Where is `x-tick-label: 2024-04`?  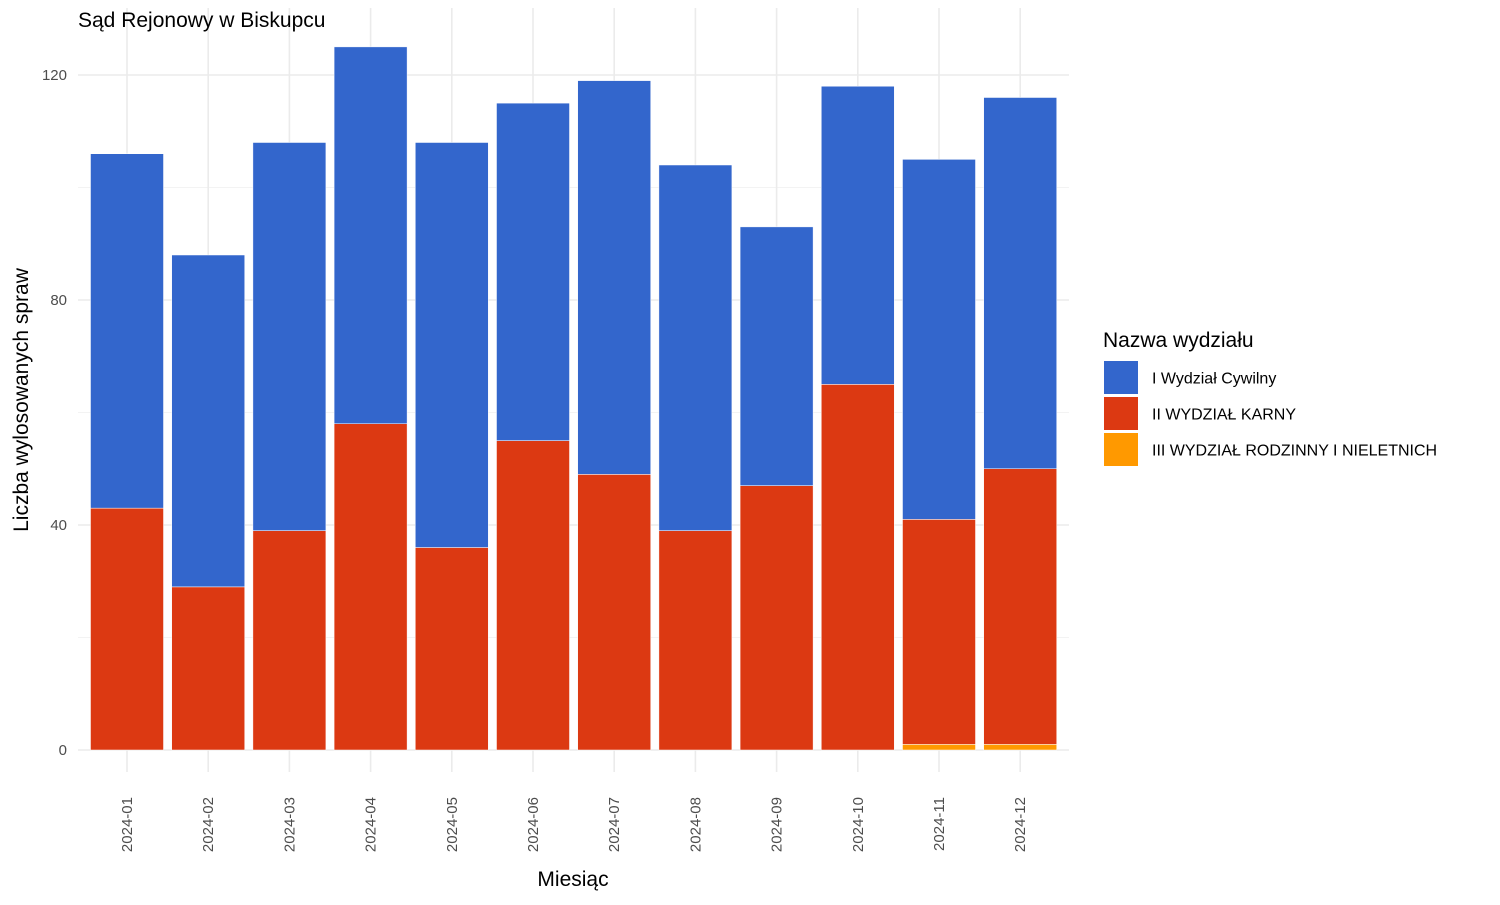
x-tick-label: 2024-04 is located at coordinates (371, 824).